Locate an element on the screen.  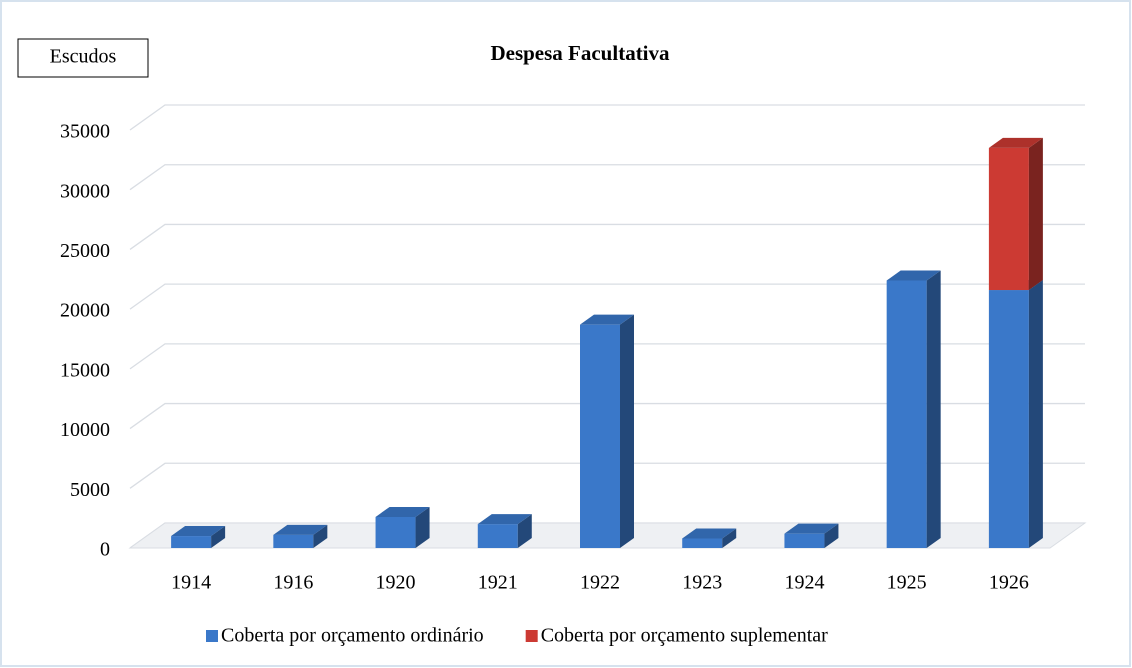
y-tick-label: 25000 is located at coordinates (85, 251).